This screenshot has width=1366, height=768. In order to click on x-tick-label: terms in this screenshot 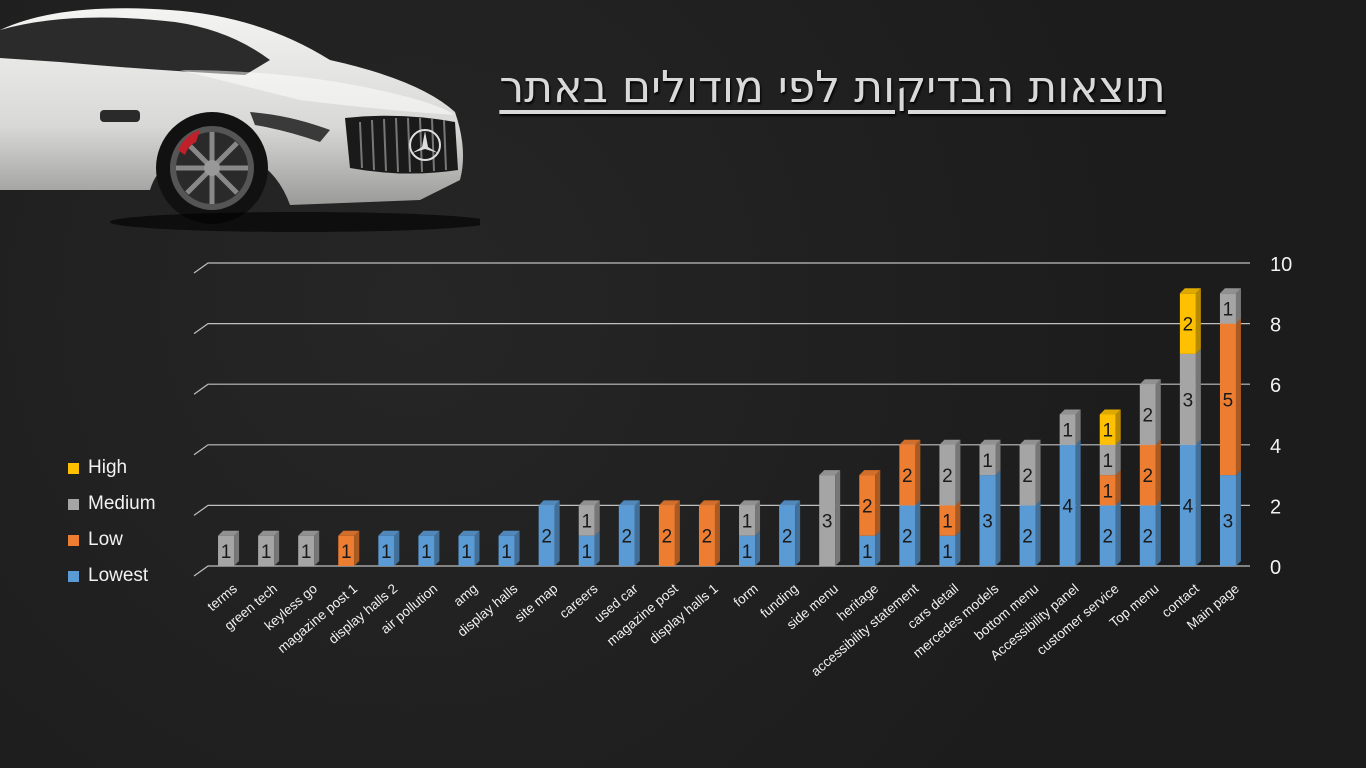, I will do `click(222, 597)`.